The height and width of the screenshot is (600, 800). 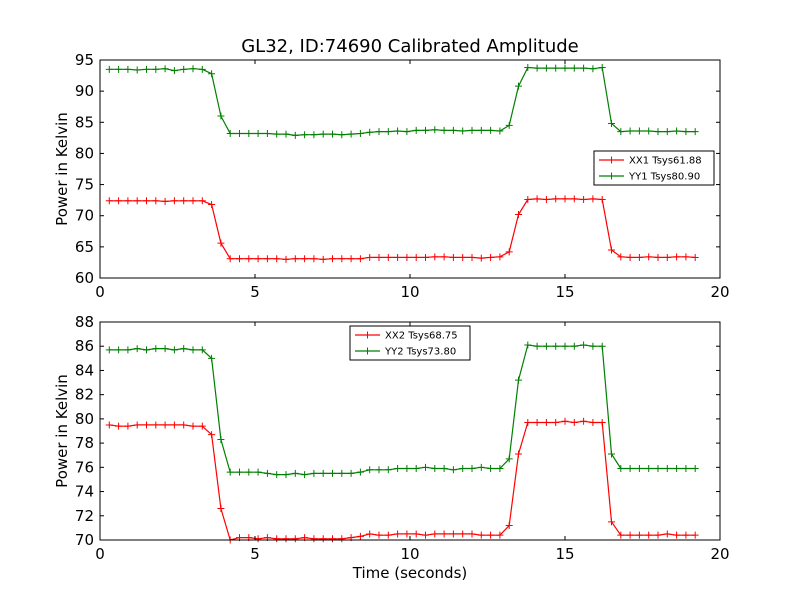 I want to click on legend-label: YY1 Tsys80.90, so click(x=664, y=177).